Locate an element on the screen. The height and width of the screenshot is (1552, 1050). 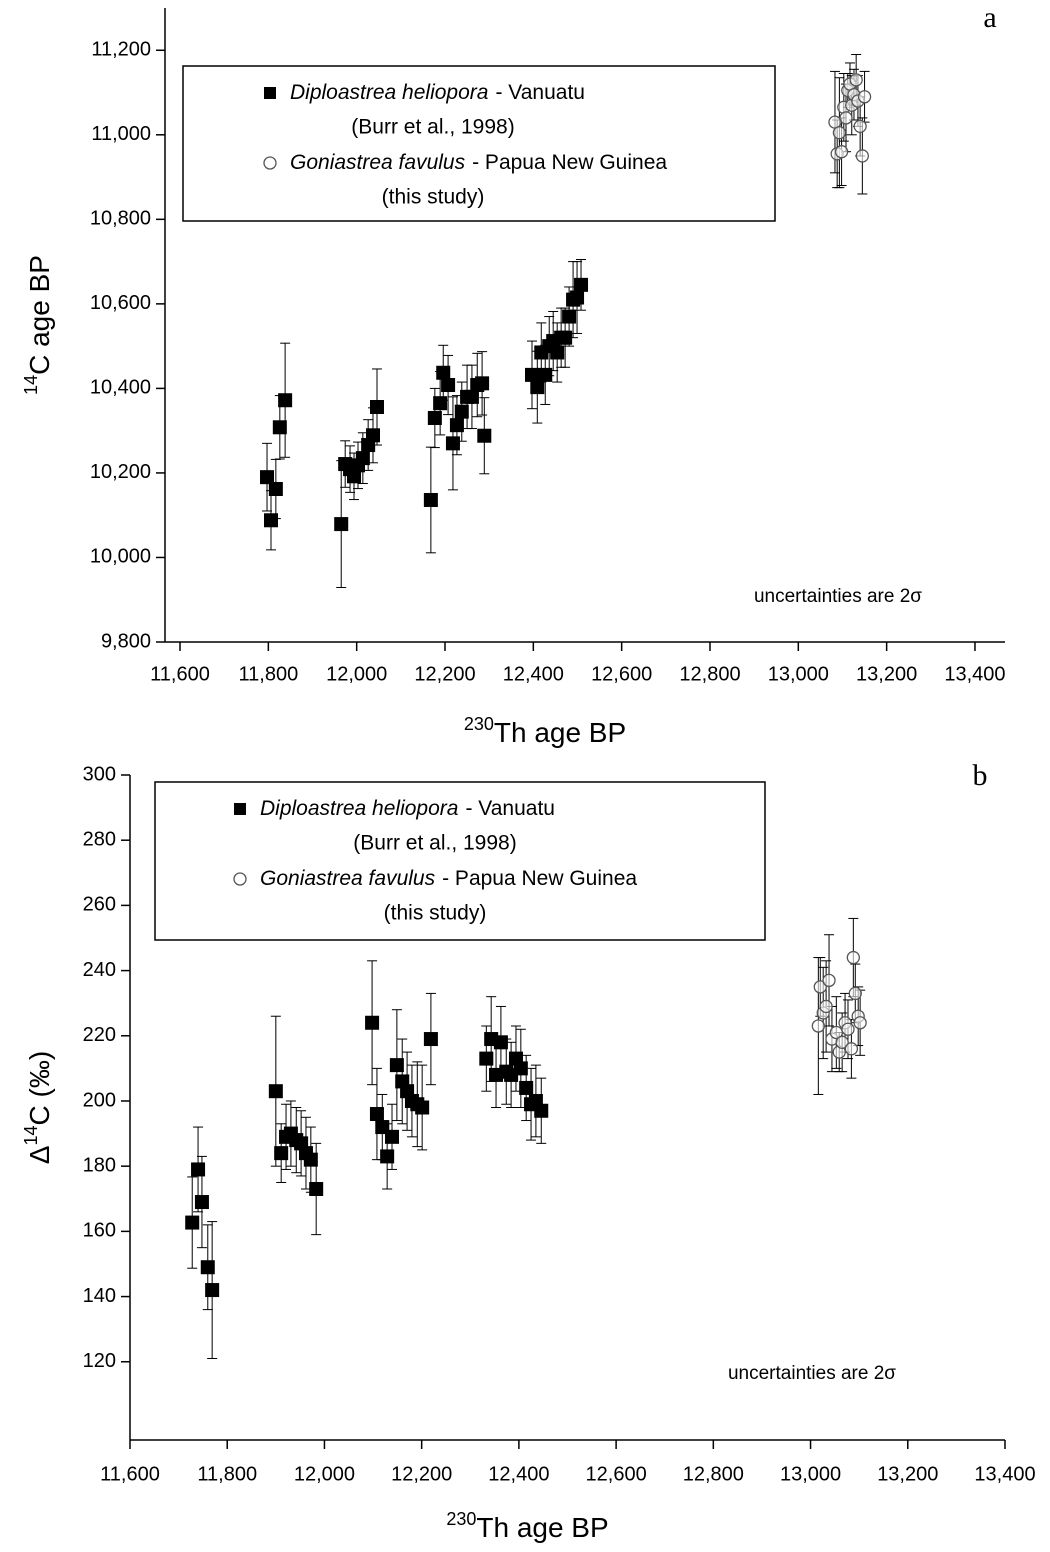
panel-label: a is located at coordinates (989, 17).